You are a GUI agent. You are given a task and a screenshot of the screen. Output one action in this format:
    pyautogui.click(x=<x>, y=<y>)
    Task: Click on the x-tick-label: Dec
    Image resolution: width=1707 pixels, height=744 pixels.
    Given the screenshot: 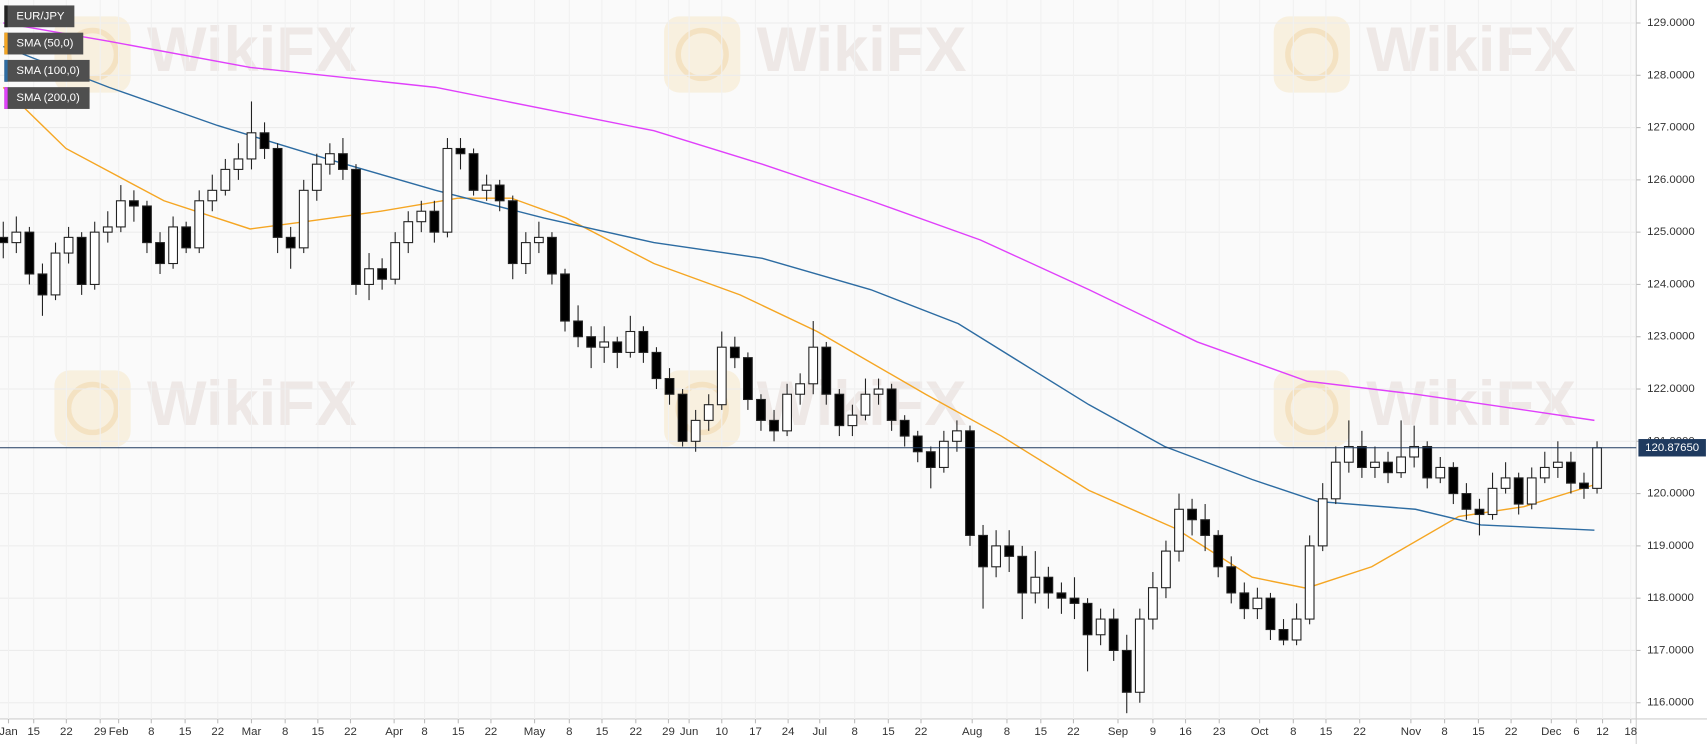 What is the action you would take?
    pyautogui.click(x=1551, y=732)
    